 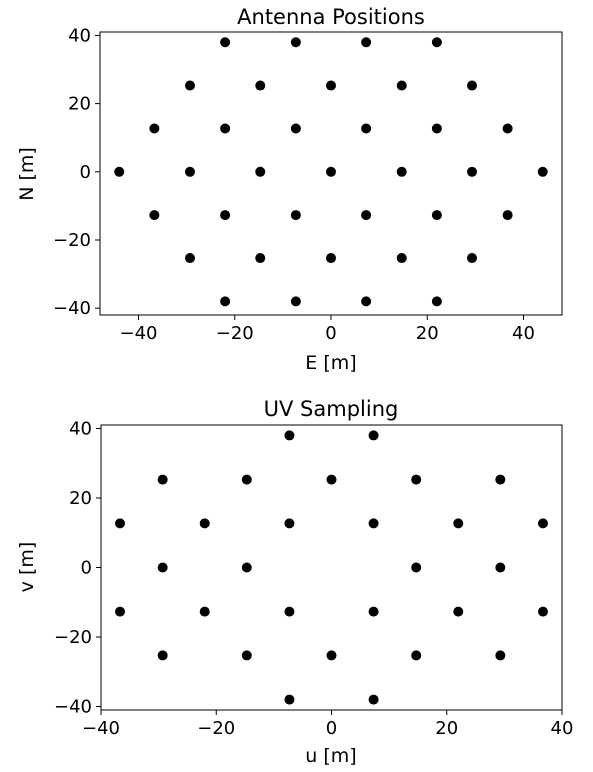 What do you see at coordinates (331, 409) in the screenshot?
I see `chart-title: UV Sampling` at bounding box center [331, 409].